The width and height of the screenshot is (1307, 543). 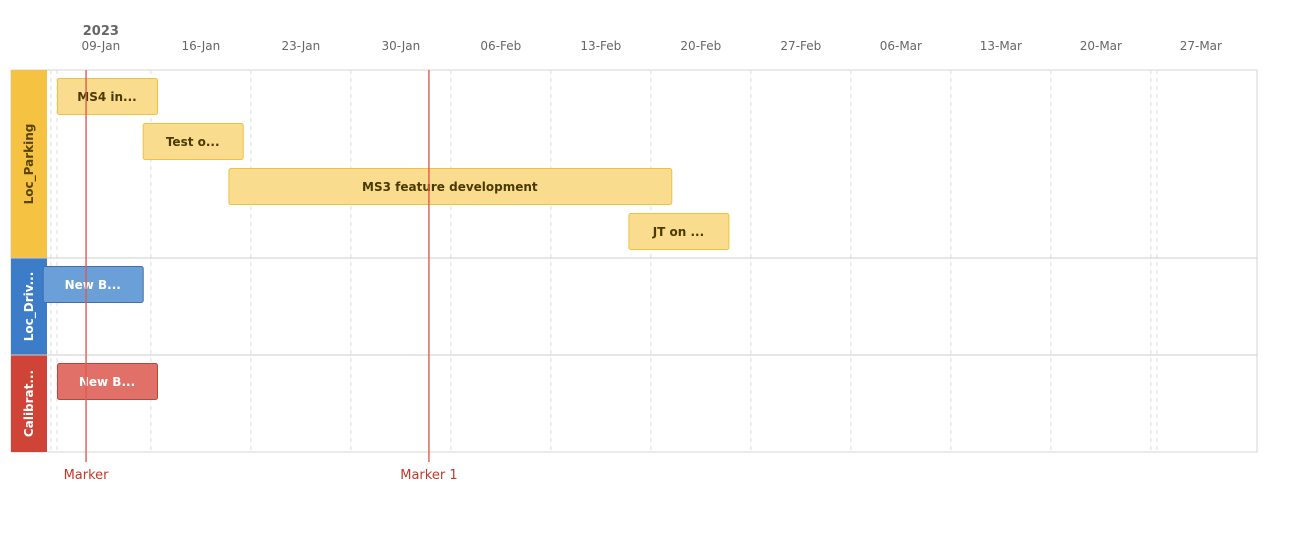 What do you see at coordinates (1001, 46) in the screenshot?
I see `tick-label: 13-Mar` at bounding box center [1001, 46].